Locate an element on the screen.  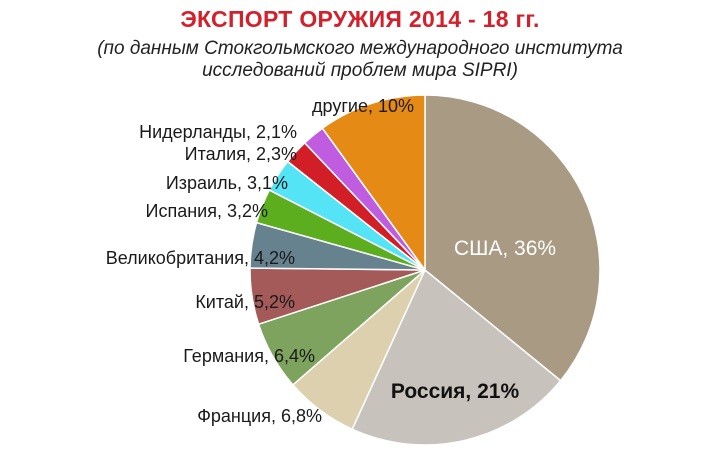
slice-label-3: Германия, 6,4% is located at coordinates (249, 356).